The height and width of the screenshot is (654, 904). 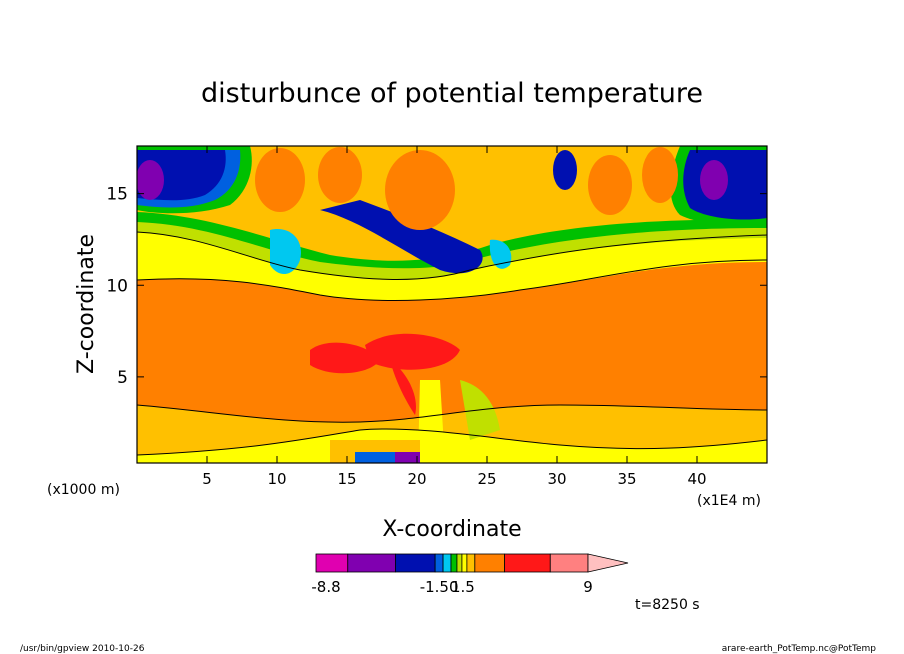 I want to click on chart-title: disturbunce of potential temperature, so click(x=452, y=93).